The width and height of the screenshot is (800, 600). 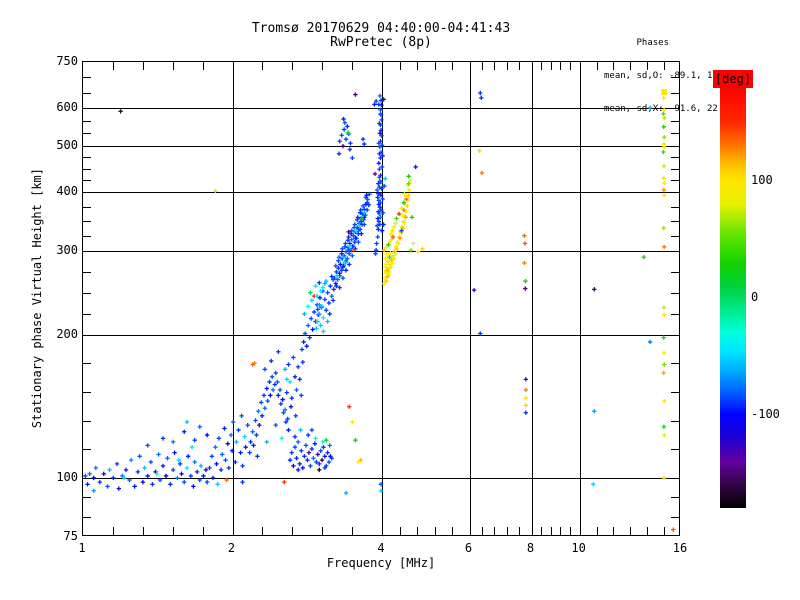 What do you see at coordinates (381, 28) in the screenshot?
I see `plot-title: Tromsø 20170629 04:40:00-04:41:43` at bounding box center [381, 28].